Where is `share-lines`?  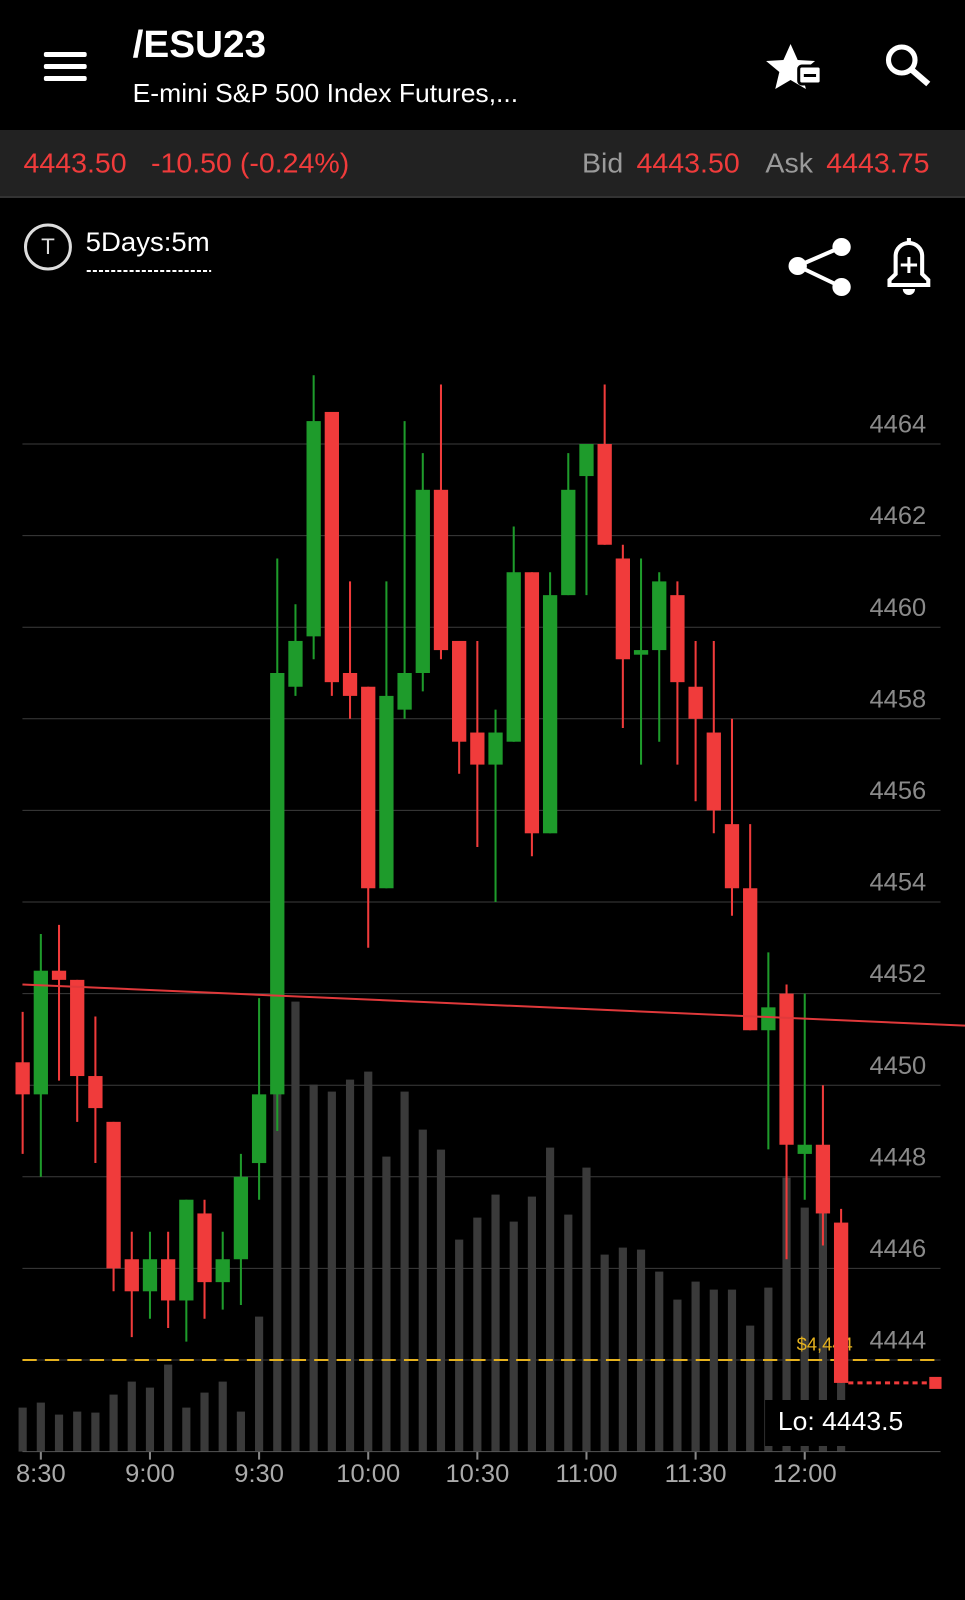
share-lines is located at coordinates (817, 267).